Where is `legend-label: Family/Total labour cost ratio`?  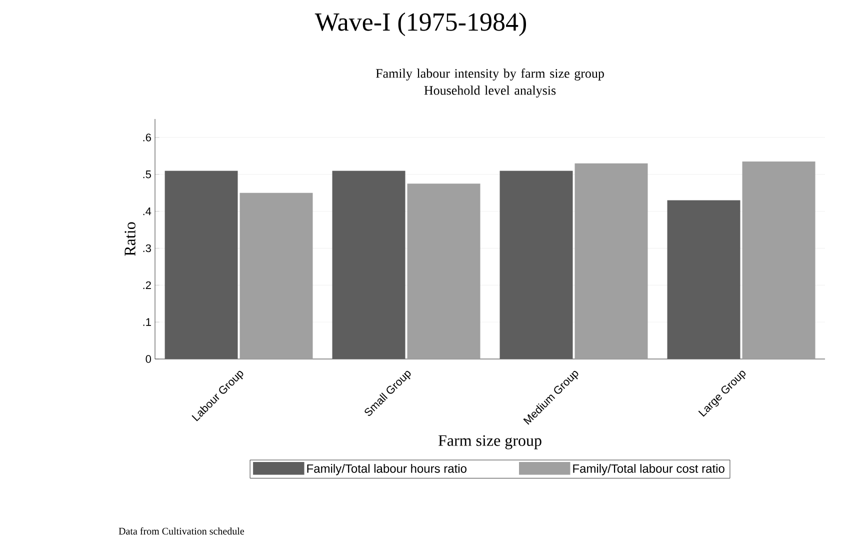
legend-label: Family/Total labour cost ratio is located at coordinates (648, 470).